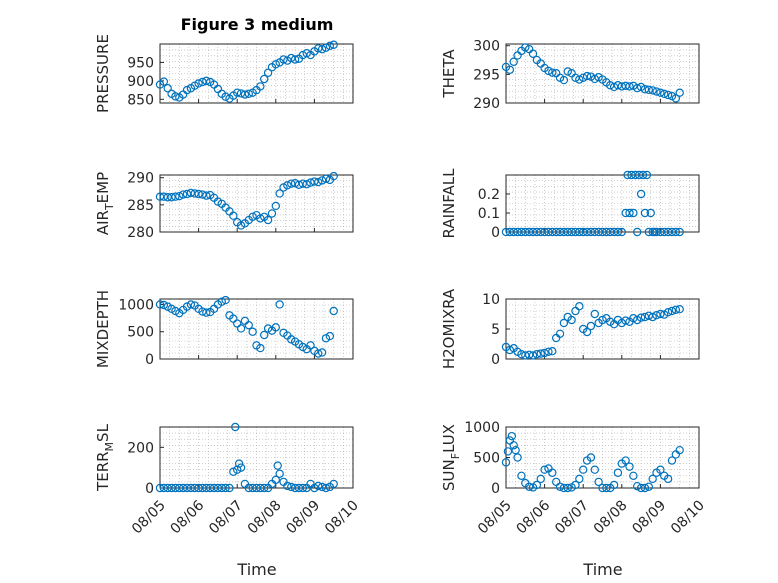 The image size is (778, 583). Describe the element at coordinates (451, 457) in the screenshot. I see `y-axis-label: SUNFLUX` at that location.